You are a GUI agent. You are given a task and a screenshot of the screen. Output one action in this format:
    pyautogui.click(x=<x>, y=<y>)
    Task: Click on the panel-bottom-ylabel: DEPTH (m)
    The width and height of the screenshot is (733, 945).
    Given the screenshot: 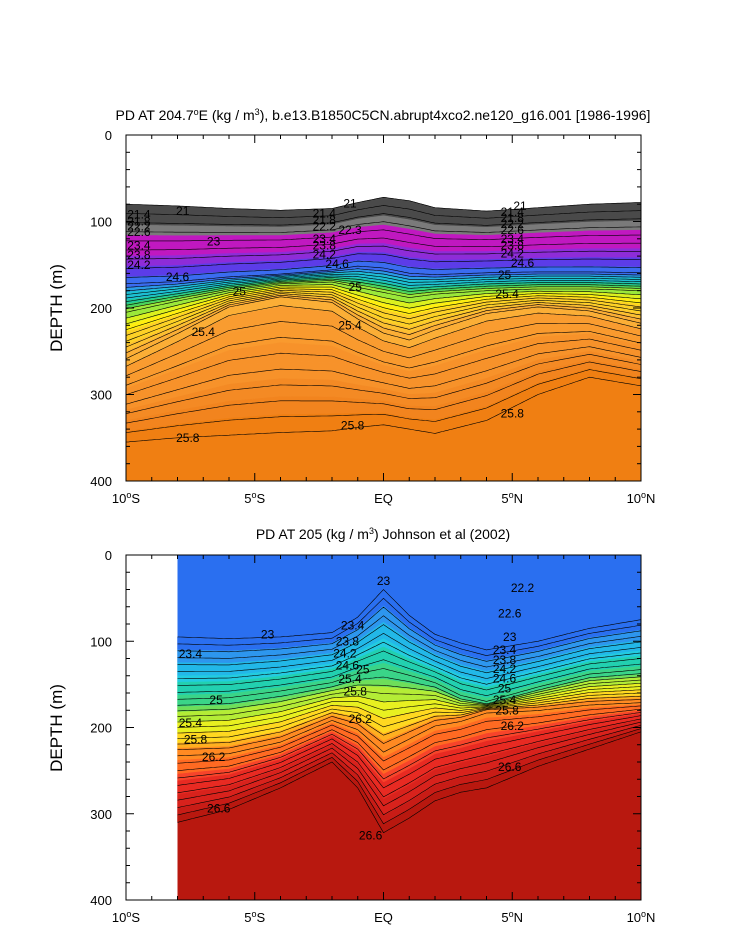 What is the action you would take?
    pyautogui.click(x=56, y=728)
    